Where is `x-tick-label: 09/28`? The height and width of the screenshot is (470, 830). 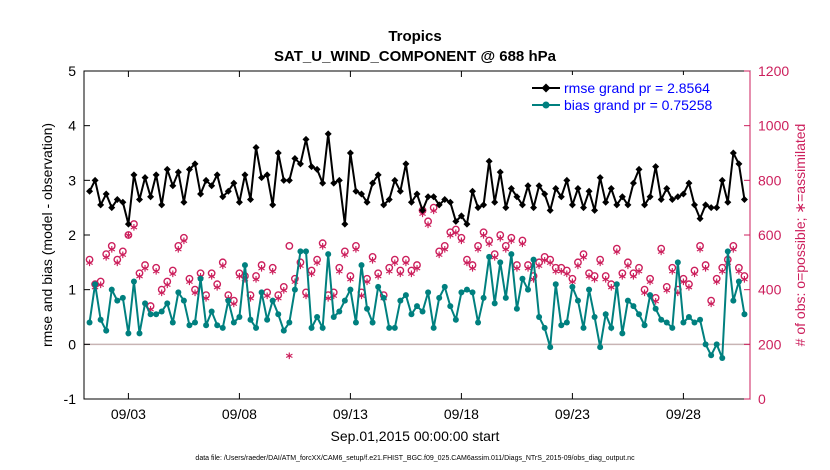 x-tick-label: 09/28 is located at coordinates (683, 414).